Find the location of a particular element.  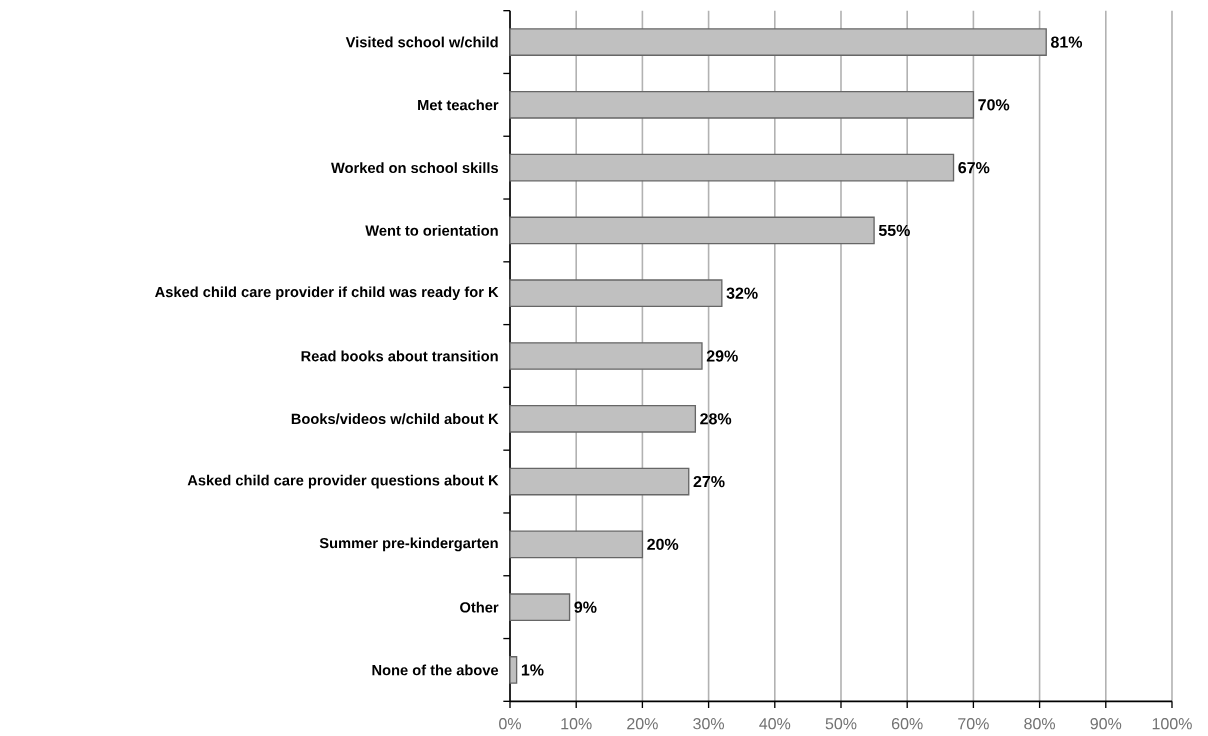

x-tick-label: 60% is located at coordinates (907, 724).